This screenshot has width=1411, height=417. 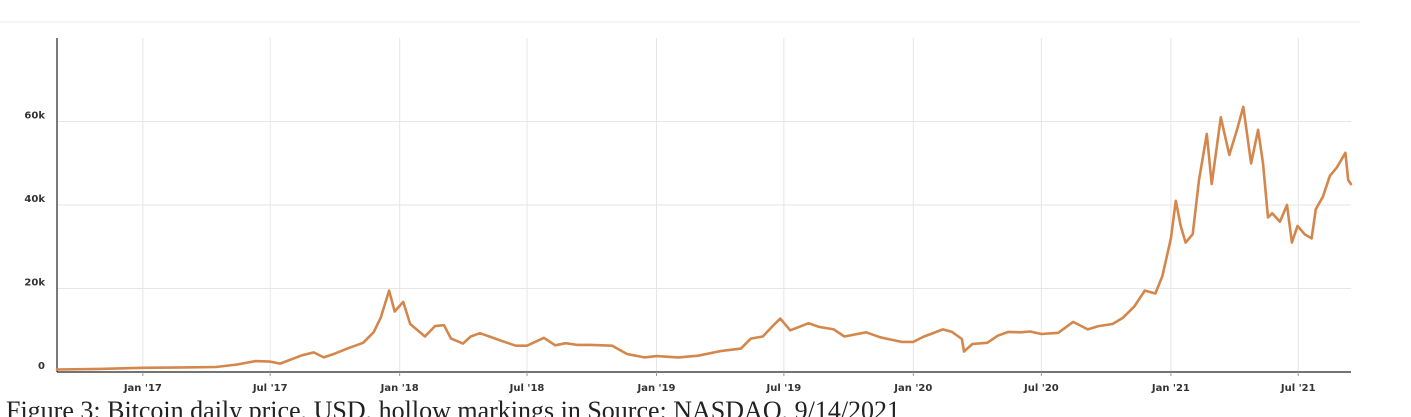 What do you see at coordinates (34, 283) in the screenshot?
I see `y-tick-label-1: 20k` at bounding box center [34, 283].